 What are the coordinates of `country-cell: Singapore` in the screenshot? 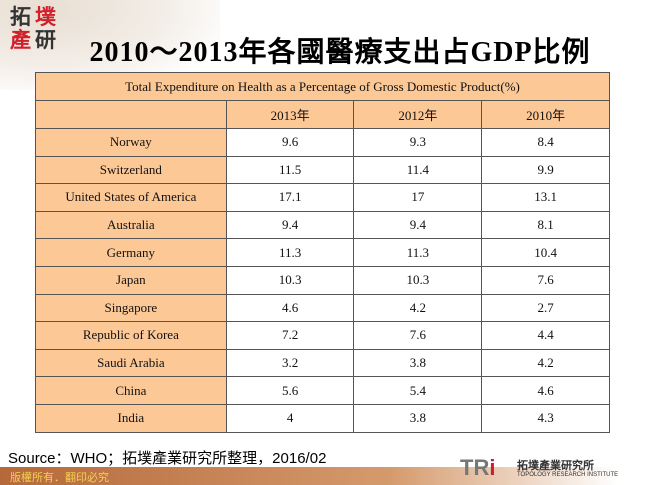 It's located at (131, 308).